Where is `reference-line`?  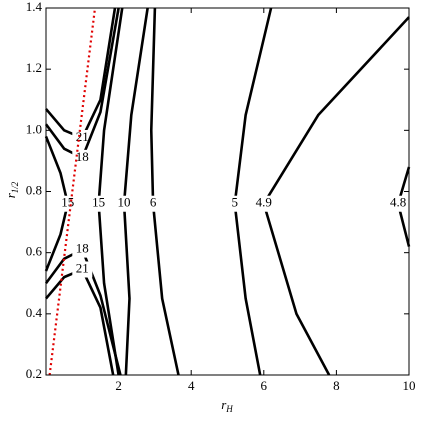 reference-line is located at coordinates (72, 191).